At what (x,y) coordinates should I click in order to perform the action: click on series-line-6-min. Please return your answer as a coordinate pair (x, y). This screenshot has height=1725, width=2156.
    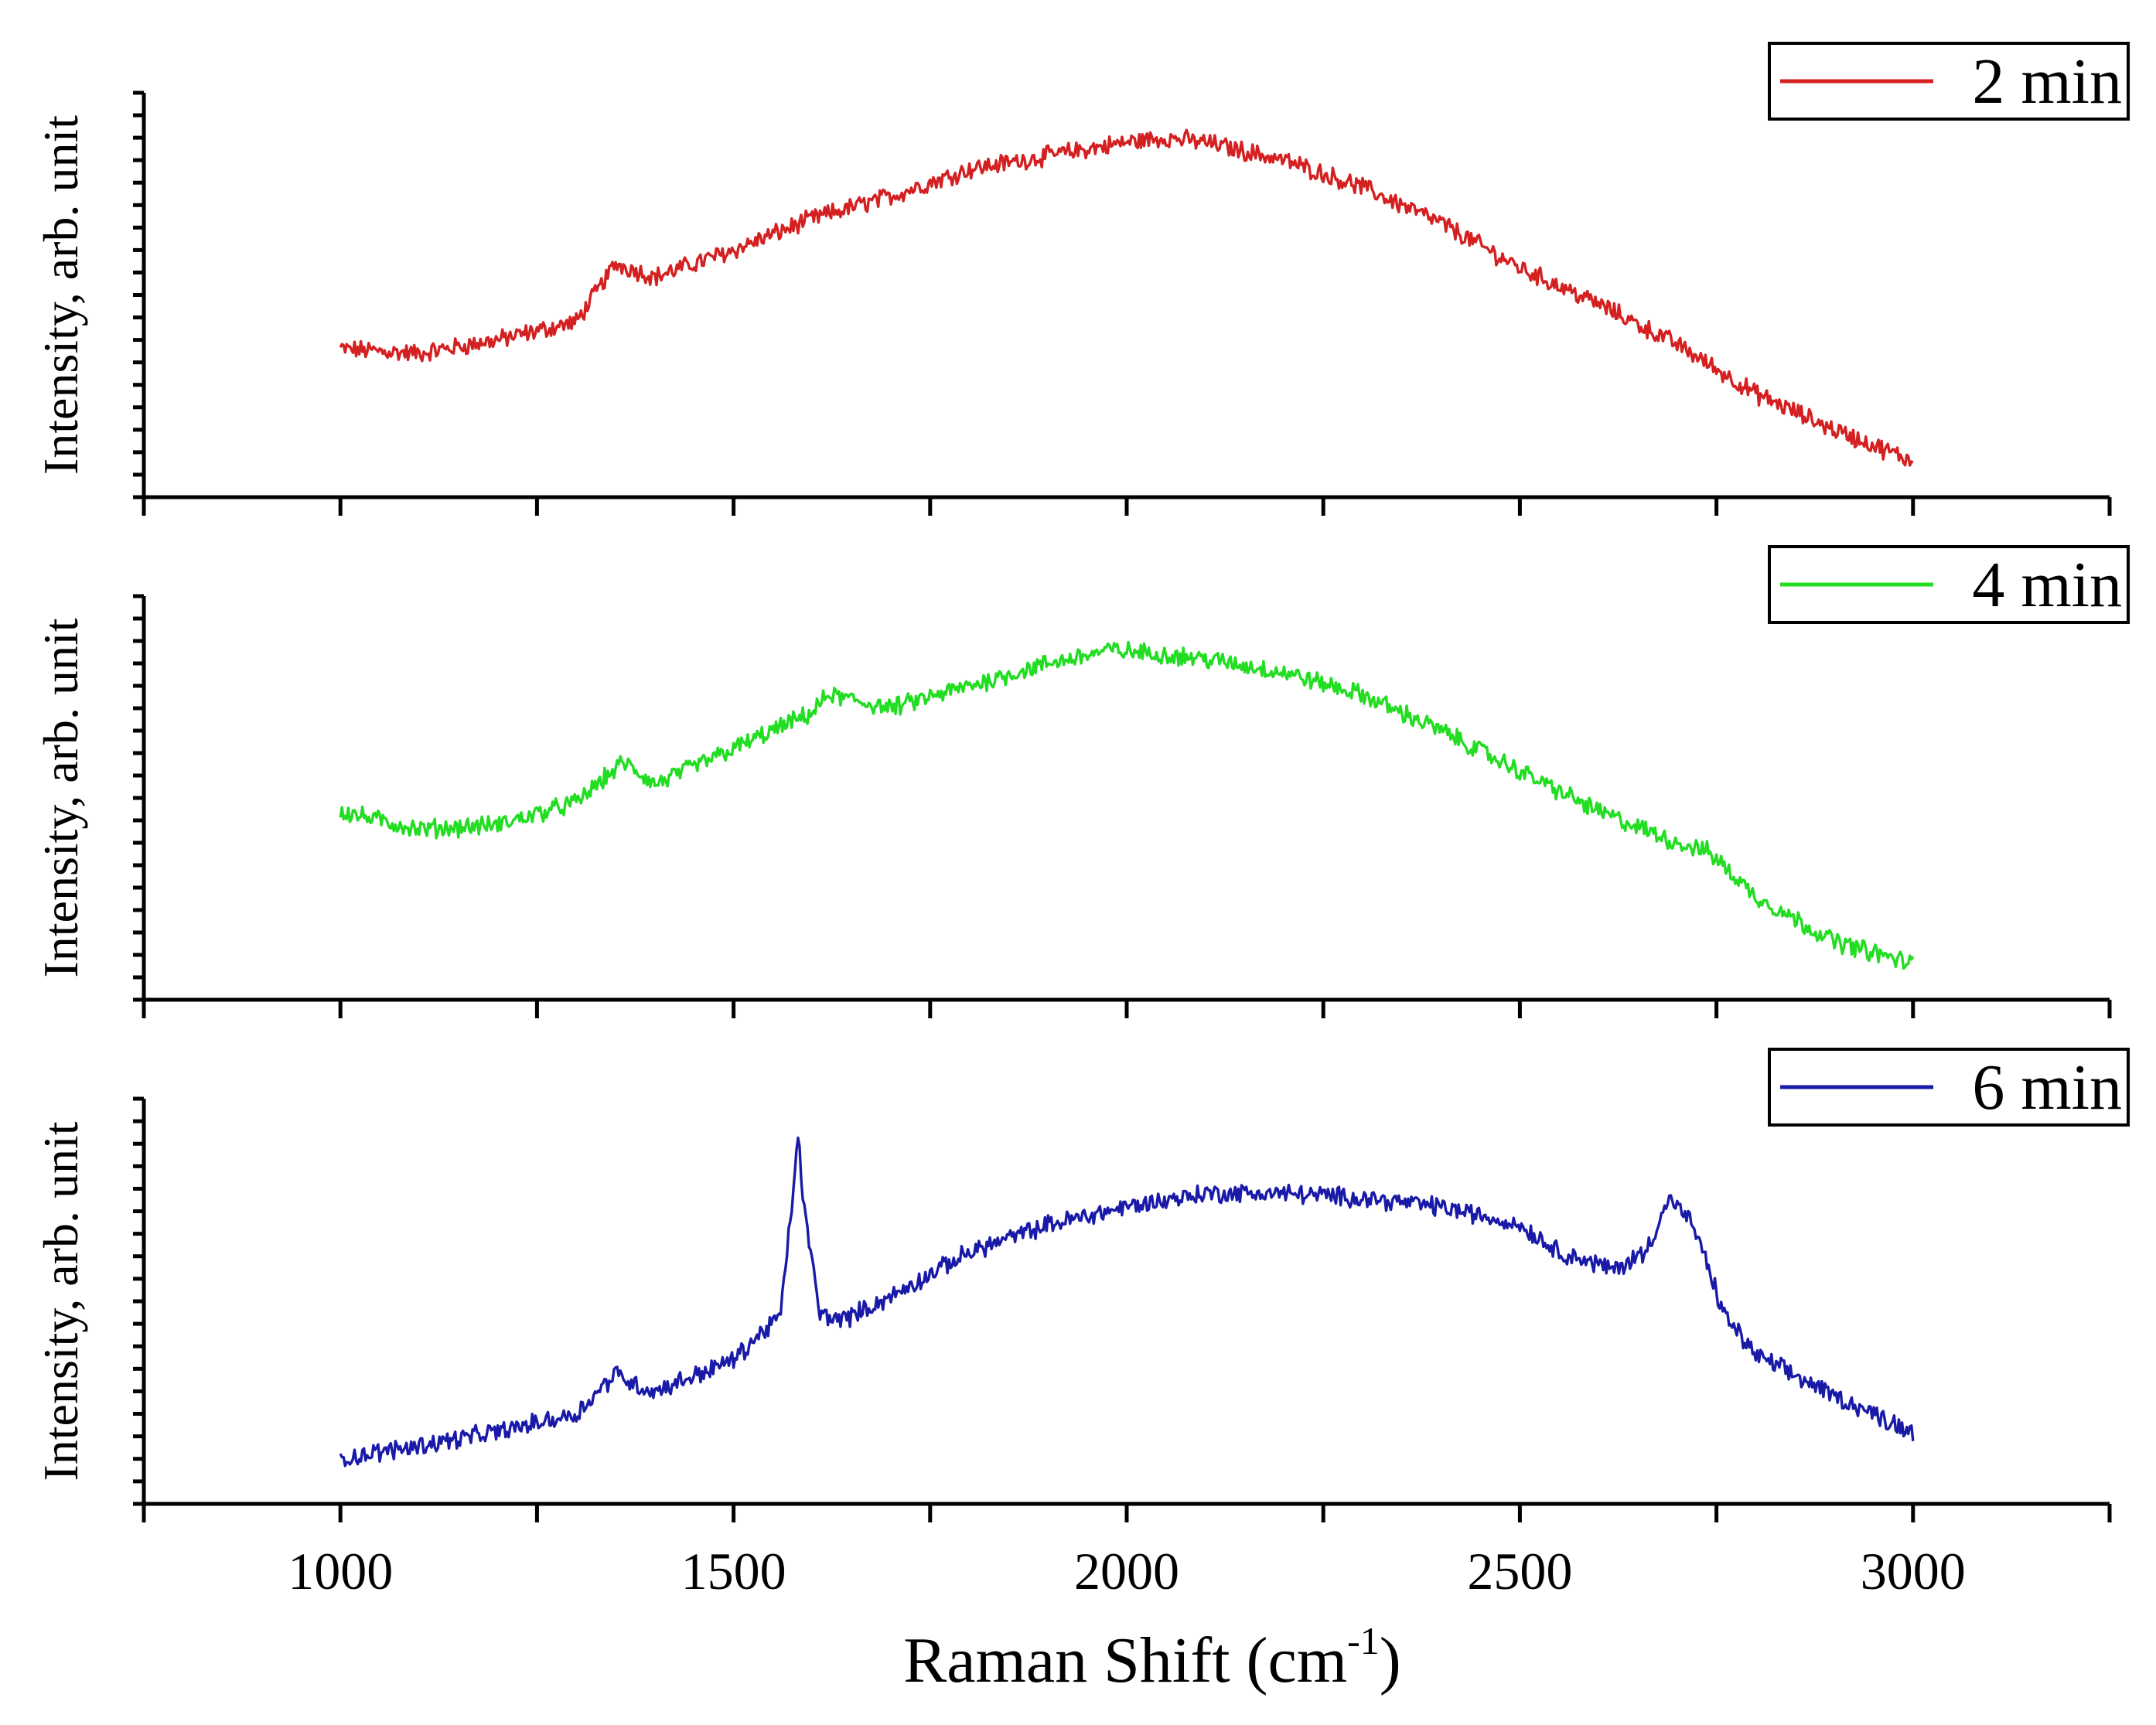
    Looking at the image, I should click on (1127, 1302).